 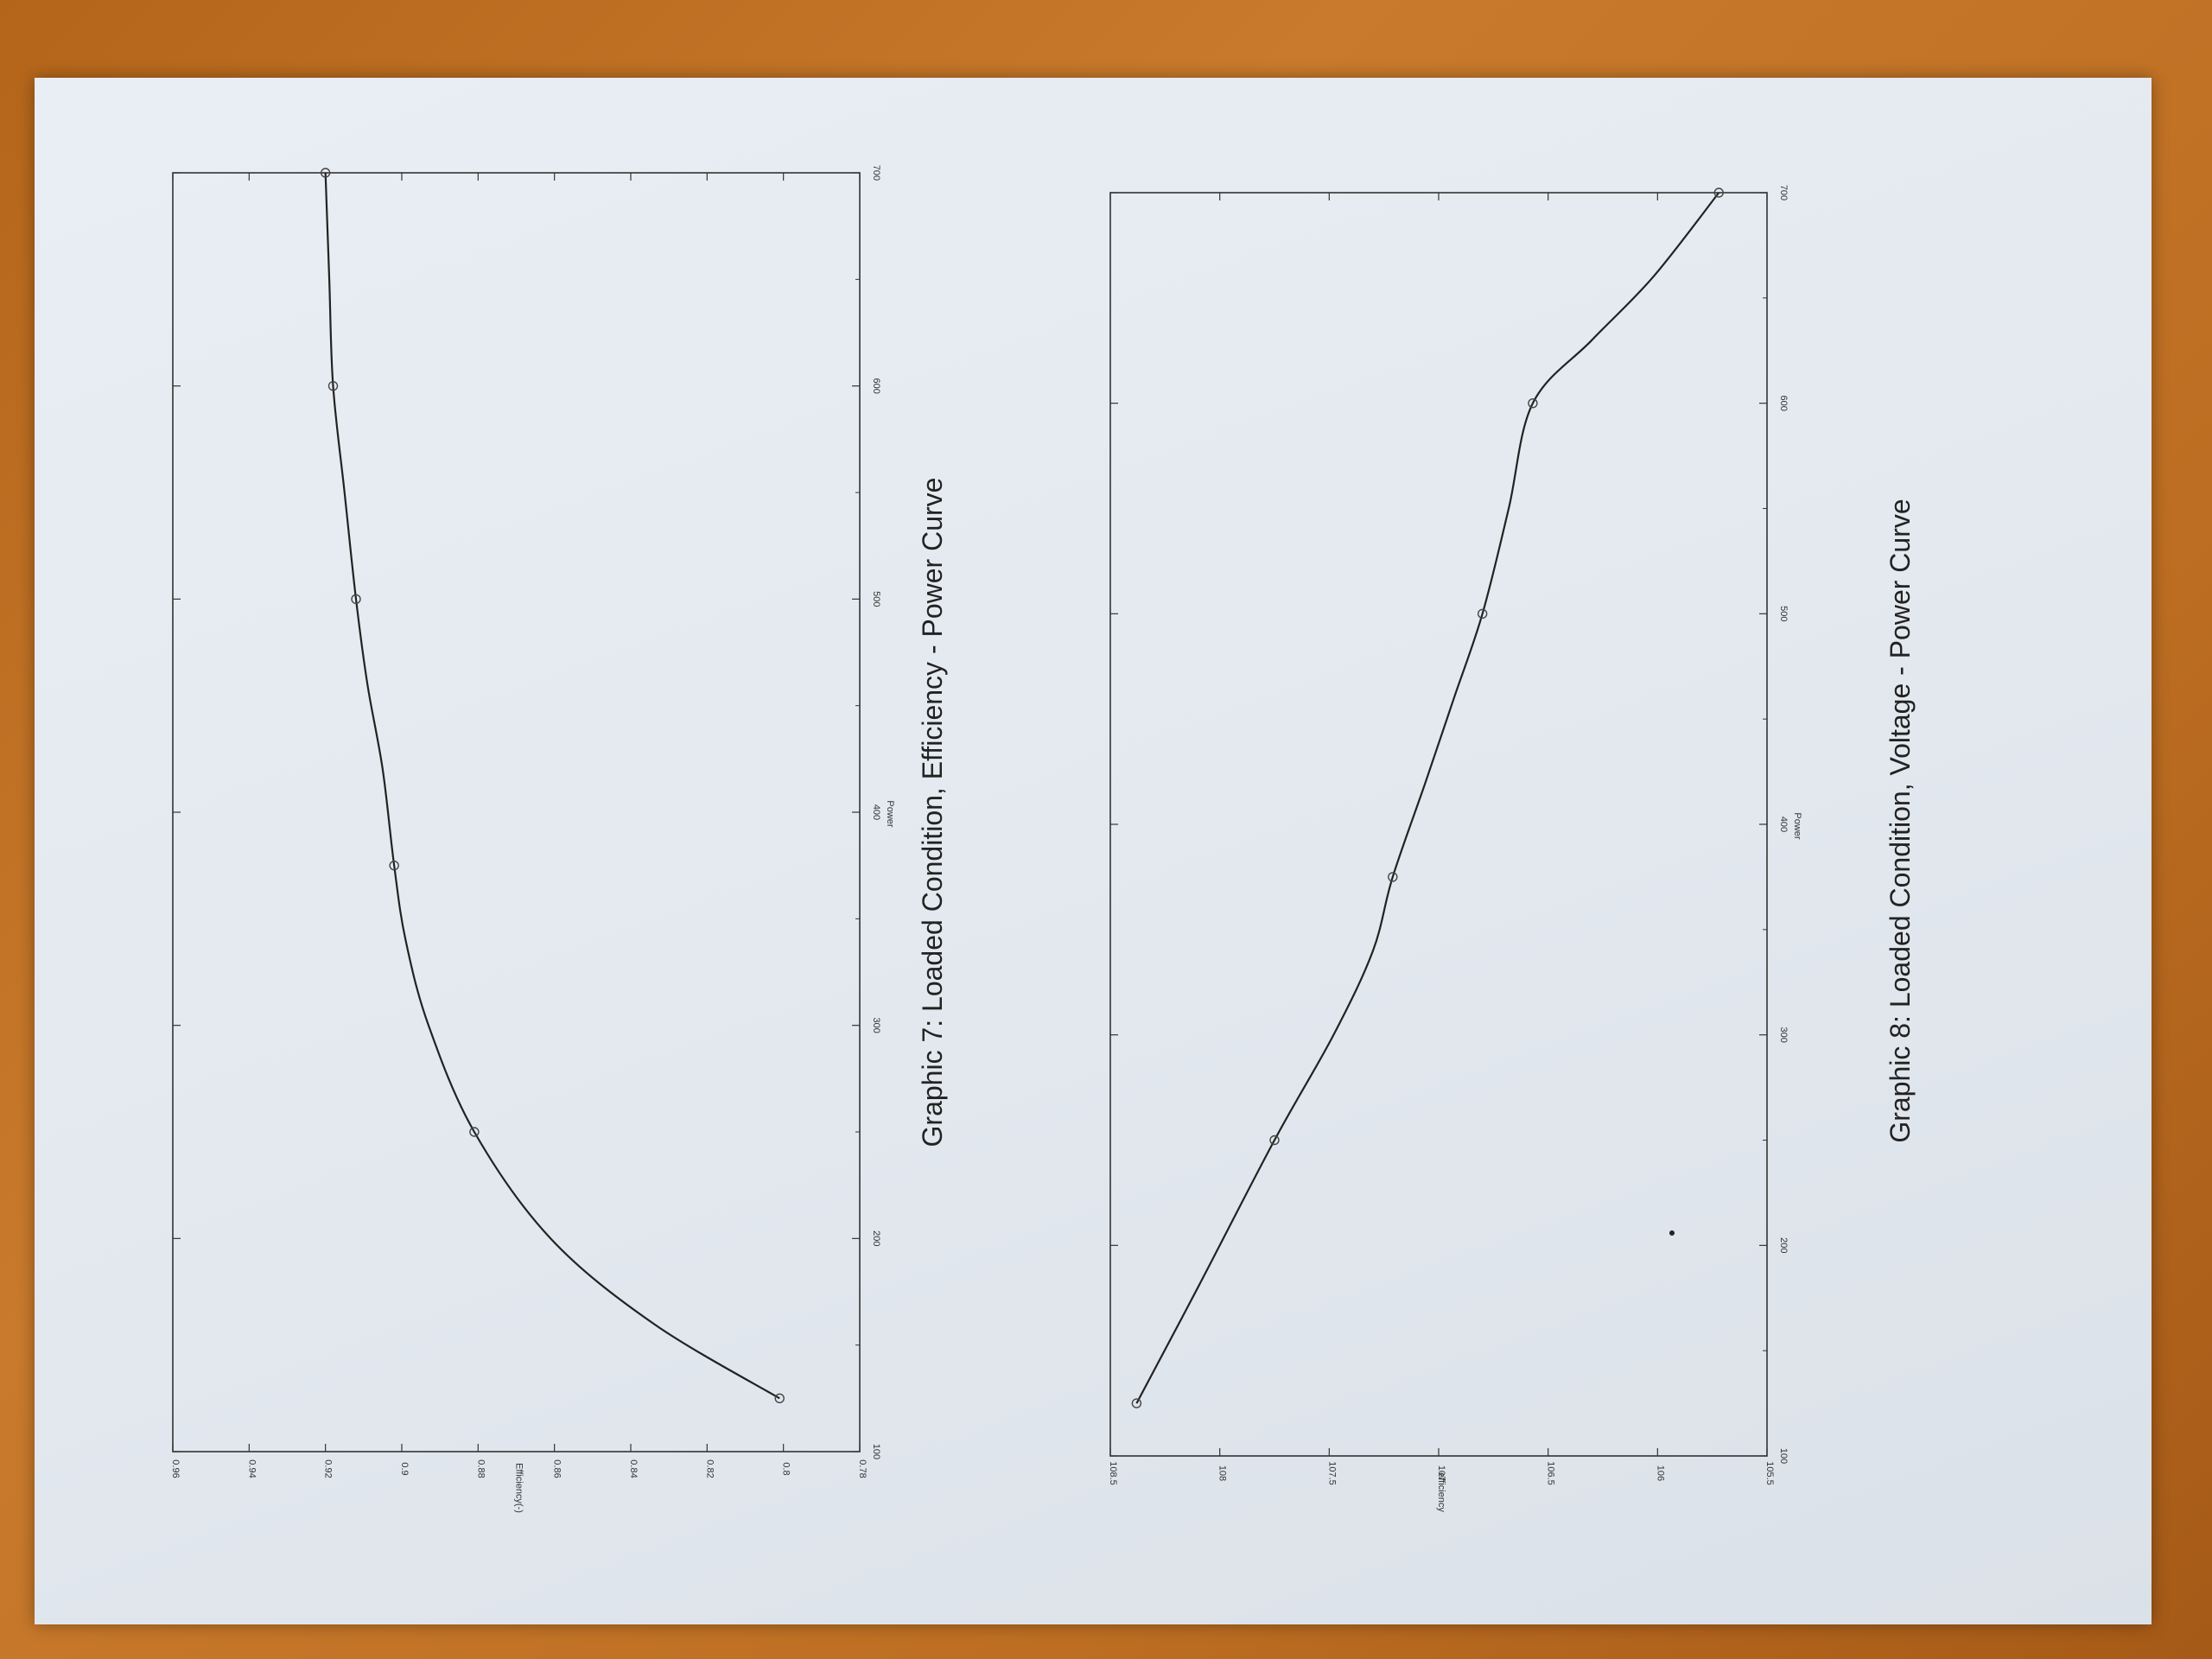 What do you see at coordinates (1769, 1473) in the screenshot?
I see `y-tick-label: 105.5` at bounding box center [1769, 1473].